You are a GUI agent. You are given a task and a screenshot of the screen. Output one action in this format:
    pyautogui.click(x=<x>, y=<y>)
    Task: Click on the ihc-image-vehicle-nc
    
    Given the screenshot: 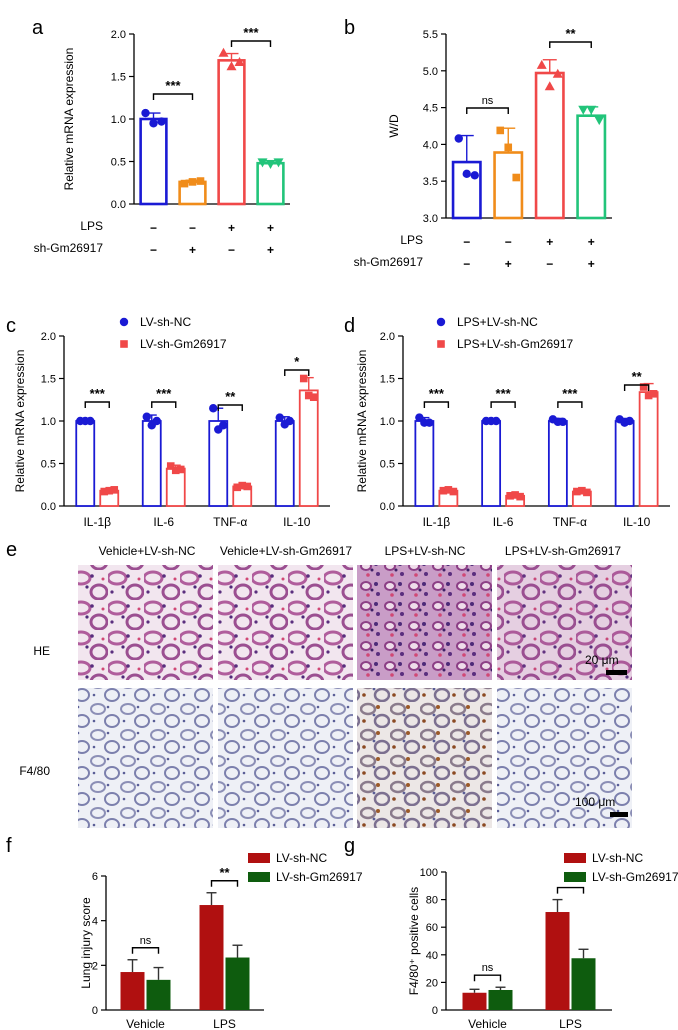 What is the action you would take?
    pyautogui.click(x=145, y=758)
    